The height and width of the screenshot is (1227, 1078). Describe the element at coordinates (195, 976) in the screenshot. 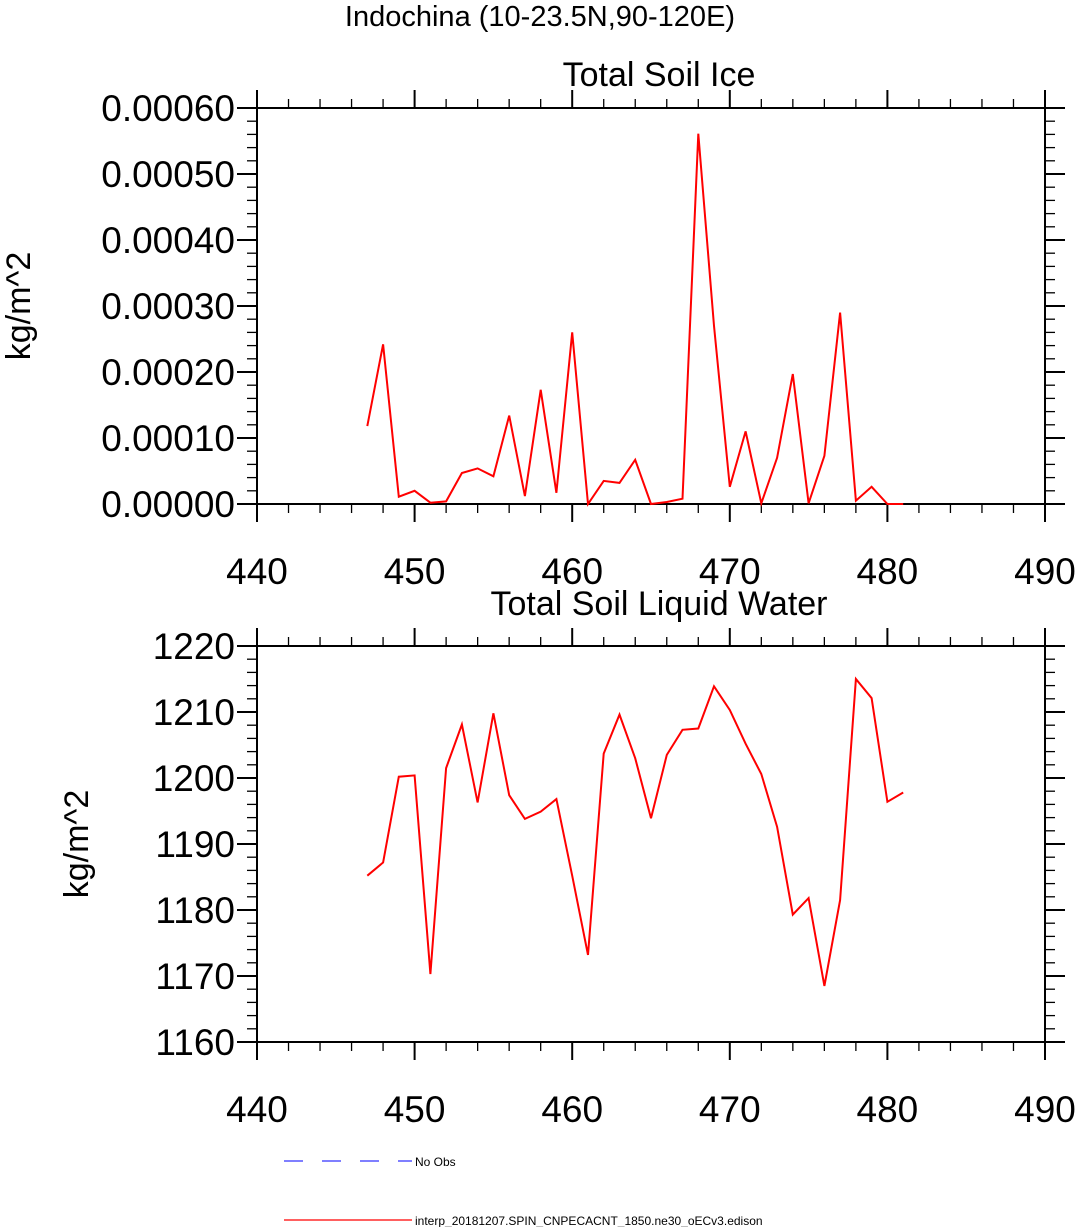

I see `y-tick-label: 1170` at that location.